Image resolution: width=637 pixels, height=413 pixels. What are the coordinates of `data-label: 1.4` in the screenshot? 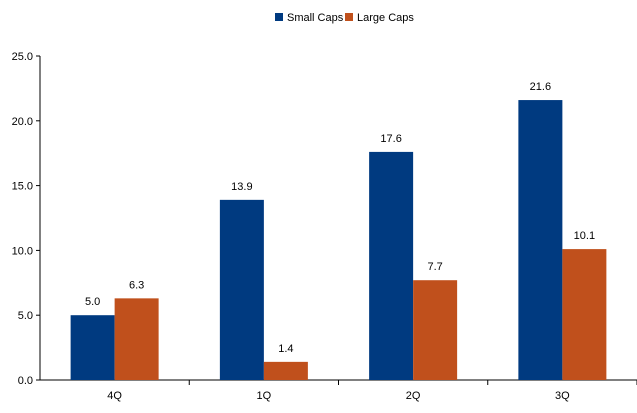 It's located at (285, 349).